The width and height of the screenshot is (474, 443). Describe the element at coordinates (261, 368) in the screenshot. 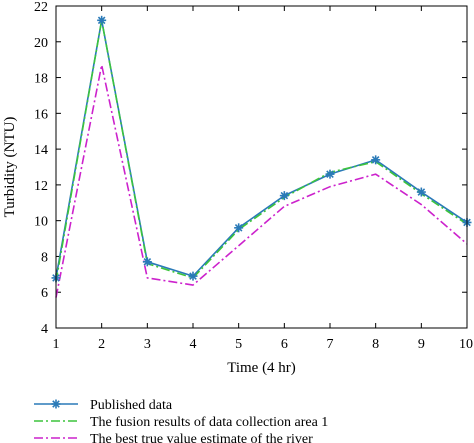

I see `x-axis-label: Time (4 hr)` at that location.